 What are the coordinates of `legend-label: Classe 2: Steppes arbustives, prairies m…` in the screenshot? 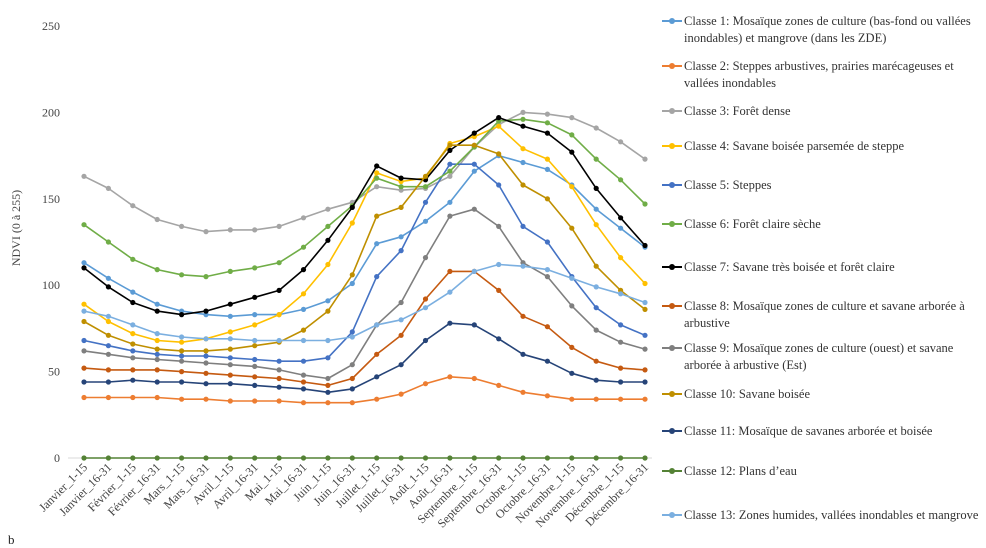 It's located at (819, 74).